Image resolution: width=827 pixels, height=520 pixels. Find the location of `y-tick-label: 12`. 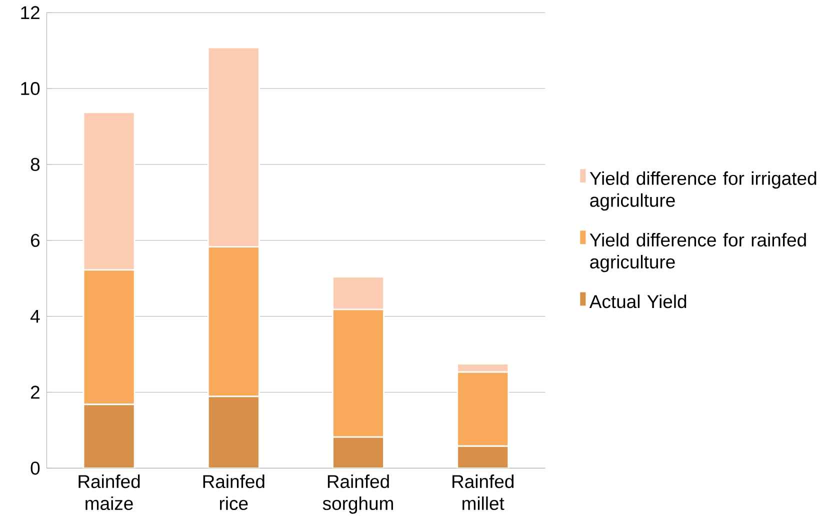

y-tick-label: 12 is located at coordinates (30, 13).